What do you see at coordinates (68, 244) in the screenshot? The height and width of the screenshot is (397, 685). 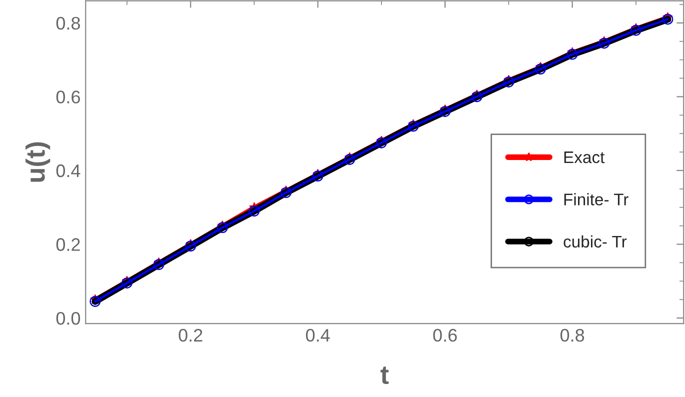 I see `y-tick-label: 0.2` at bounding box center [68, 244].